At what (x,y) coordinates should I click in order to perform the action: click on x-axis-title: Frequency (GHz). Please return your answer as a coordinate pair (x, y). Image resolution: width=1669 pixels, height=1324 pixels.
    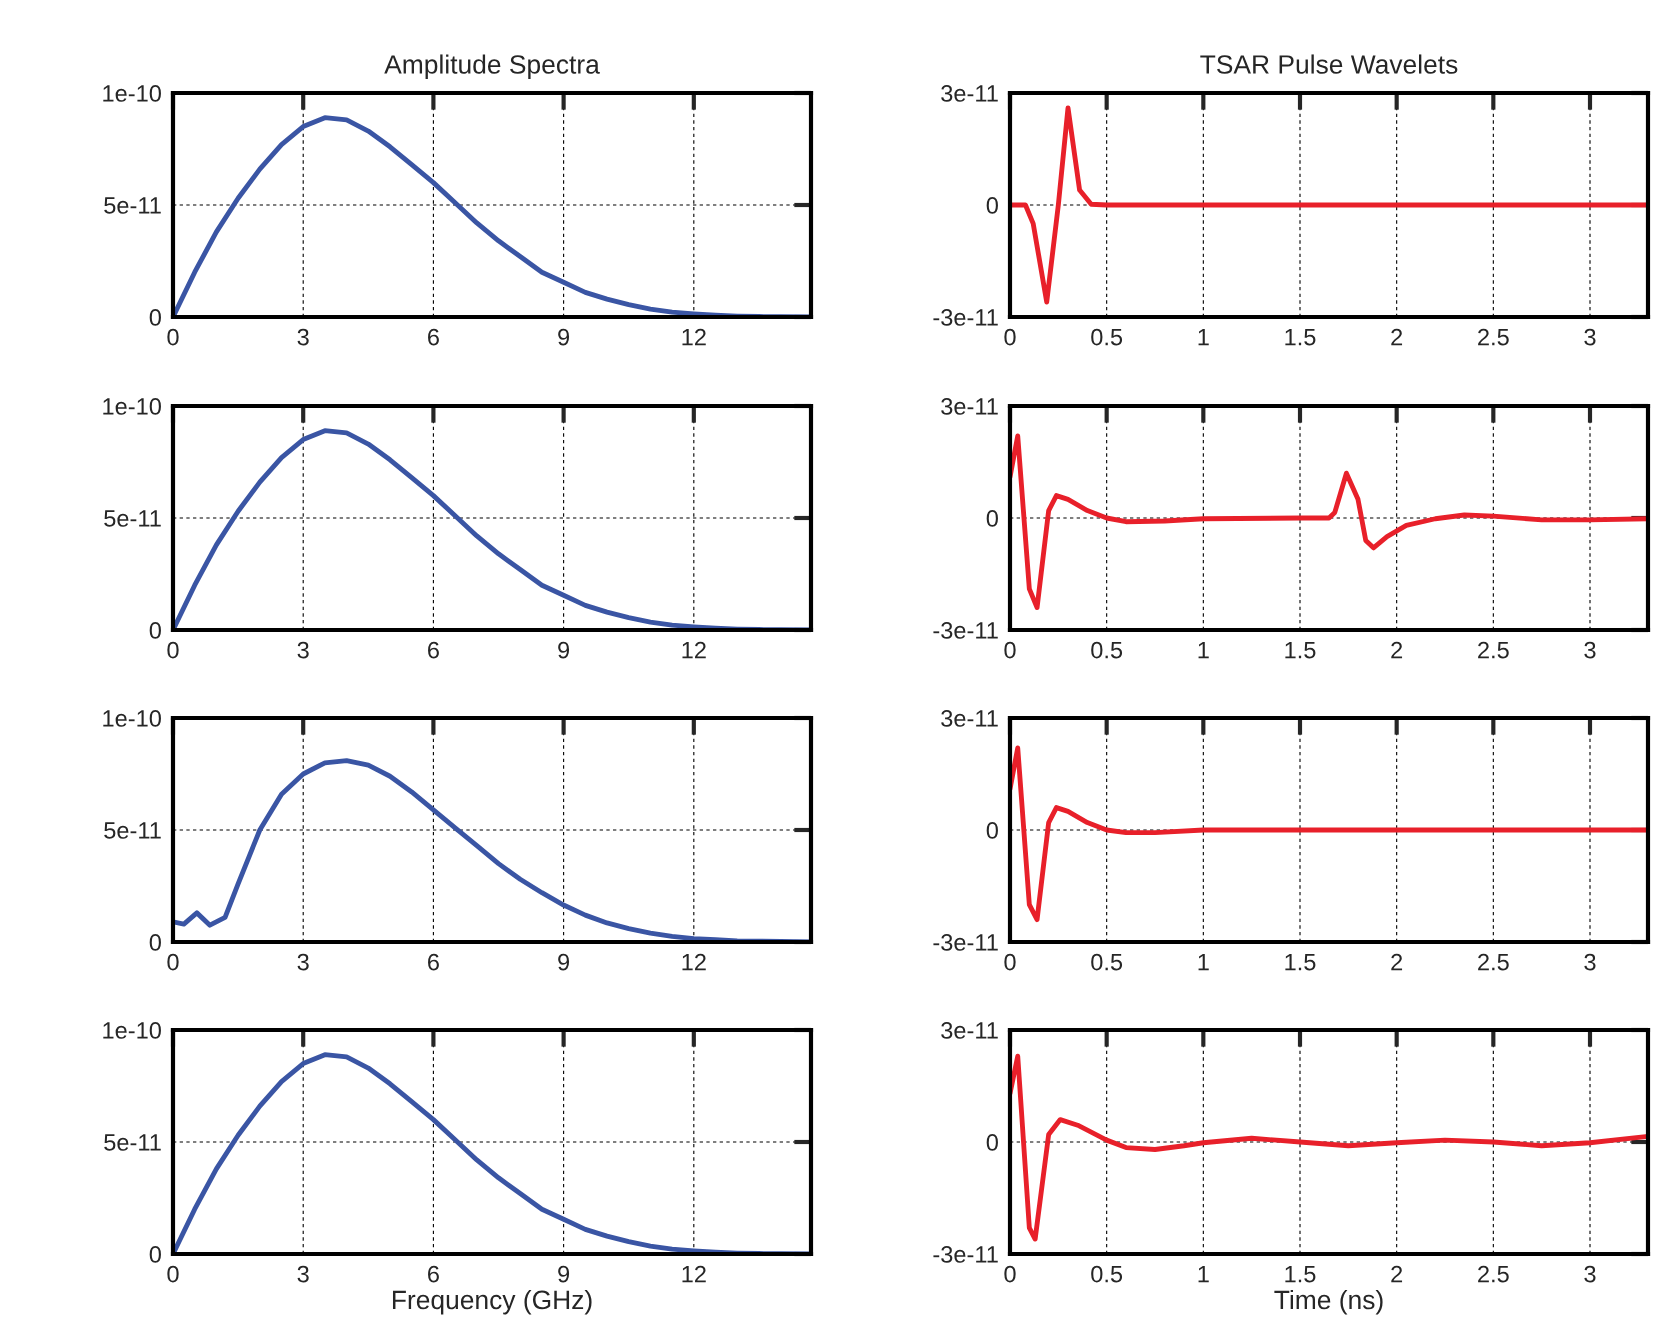
    Looking at the image, I should click on (492, 1302).